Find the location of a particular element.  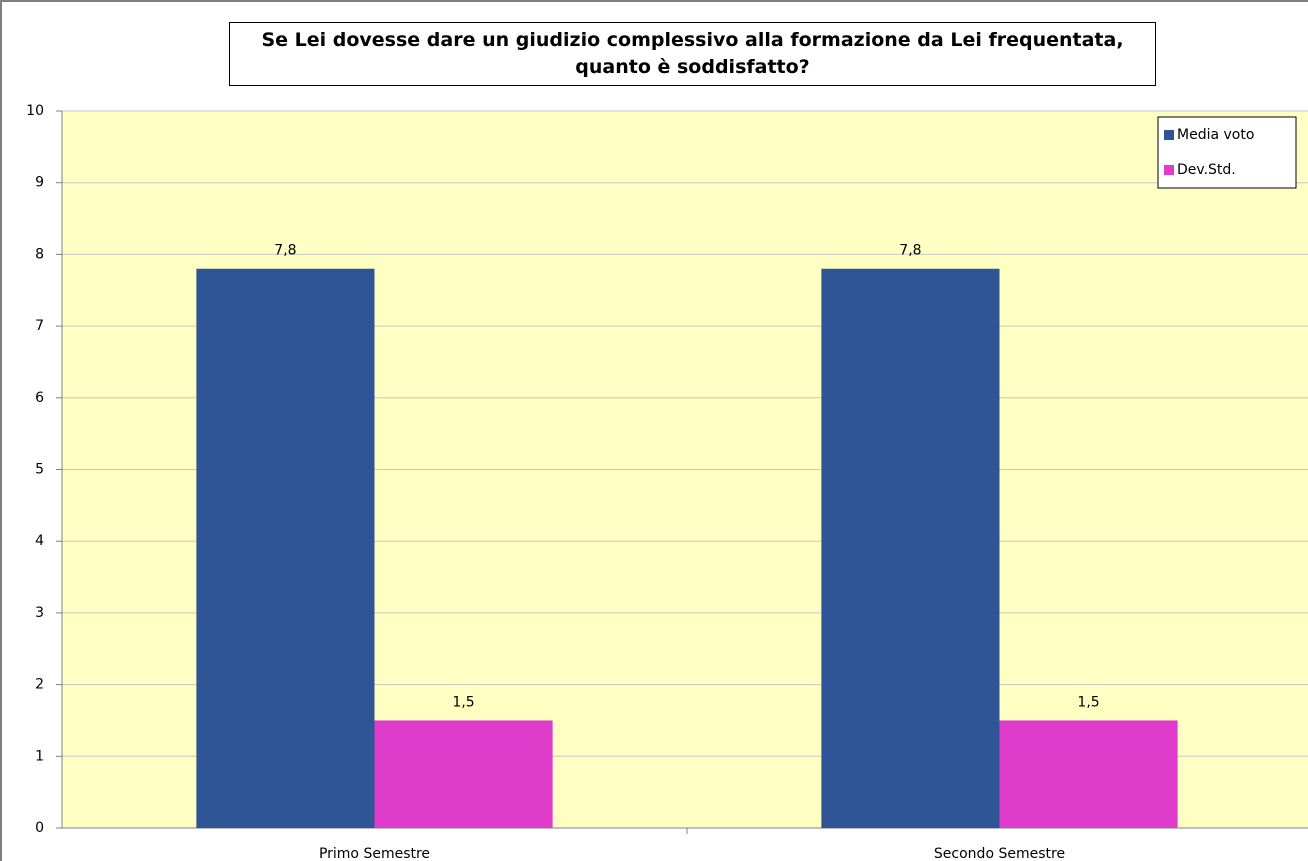

x-tick-label: Primo Semestre is located at coordinates (374, 853).